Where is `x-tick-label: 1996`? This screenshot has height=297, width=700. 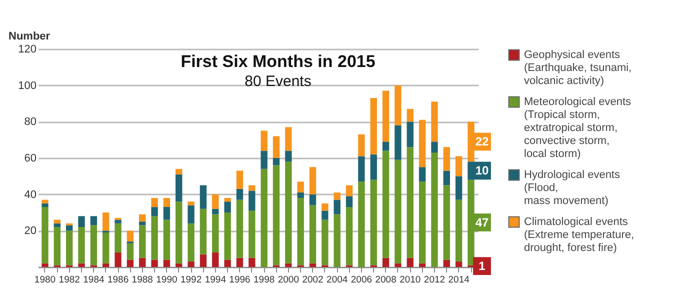
x-tick-label: 1996 is located at coordinates (239, 280).